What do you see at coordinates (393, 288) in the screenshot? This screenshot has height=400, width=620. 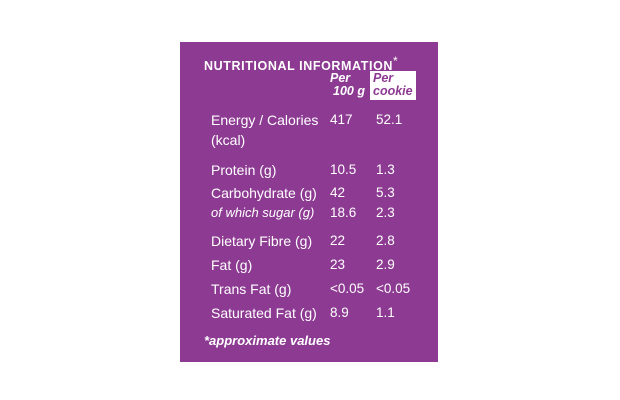 I see `value-per-cookie: <0.05` at bounding box center [393, 288].